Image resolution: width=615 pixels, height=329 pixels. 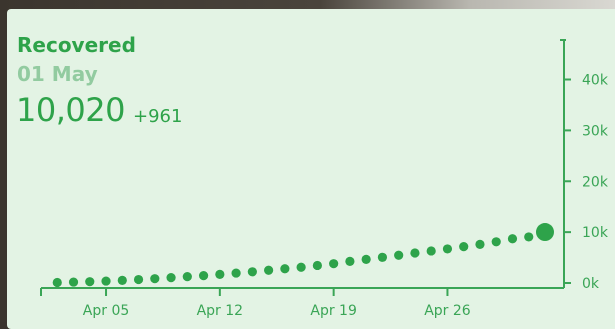 I want to click on selected-date: 01 May, so click(x=57, y=74).